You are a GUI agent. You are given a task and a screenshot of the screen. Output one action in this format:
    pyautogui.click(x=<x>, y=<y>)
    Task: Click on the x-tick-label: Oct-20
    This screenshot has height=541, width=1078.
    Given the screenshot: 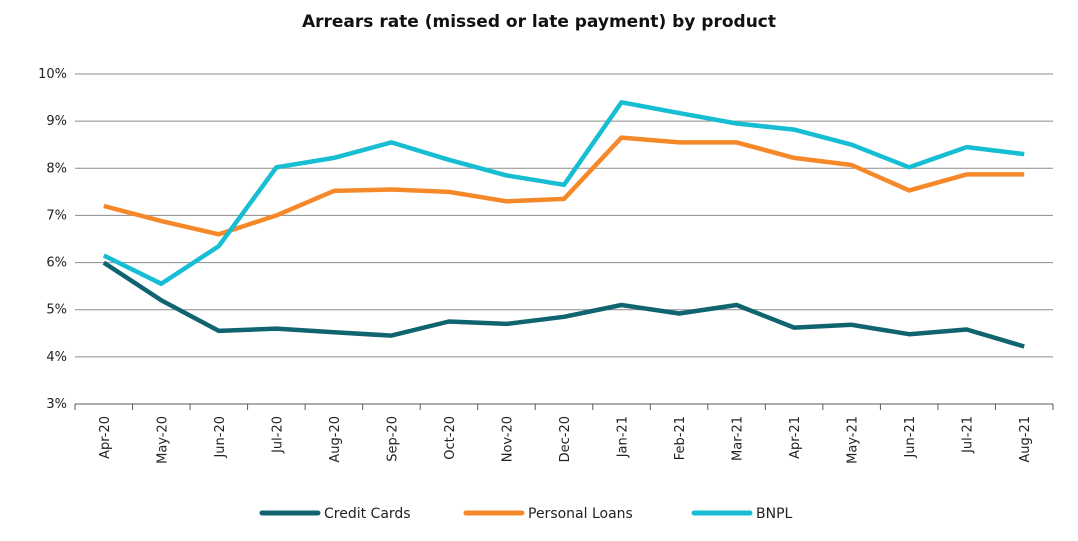 What is the action you would take?
    pyautogui.click(x=450, y=438)
    